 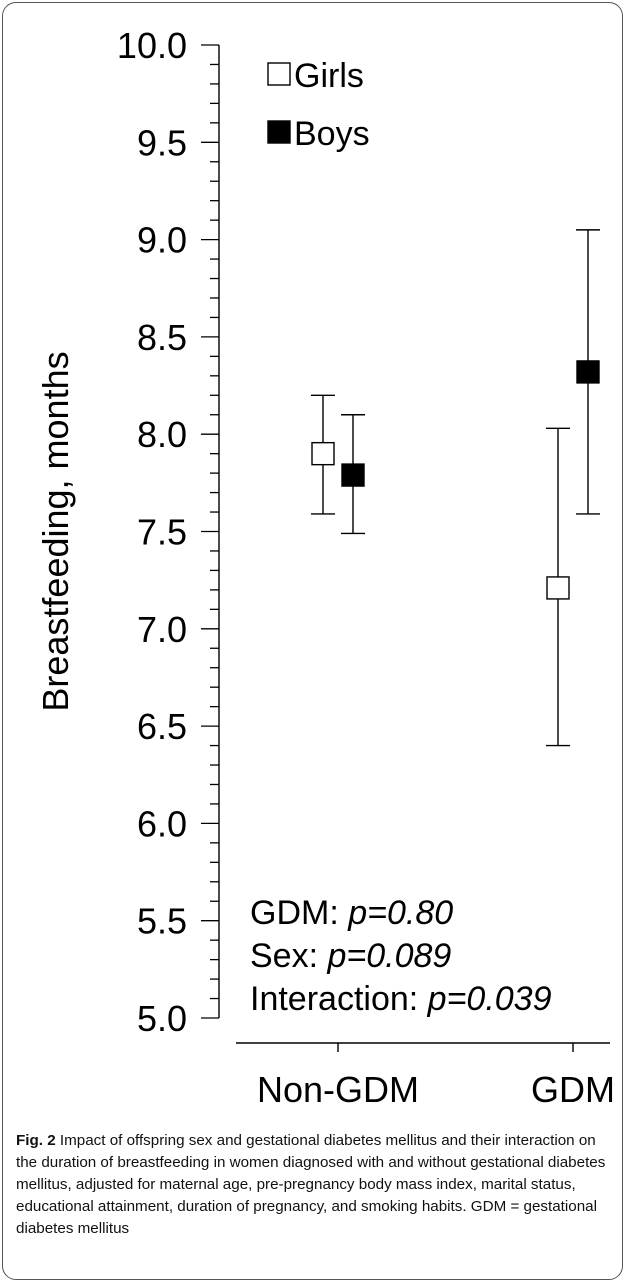 I want to click on p-value-annotation: Sex: p=0.089, so click(x=350, y=956).